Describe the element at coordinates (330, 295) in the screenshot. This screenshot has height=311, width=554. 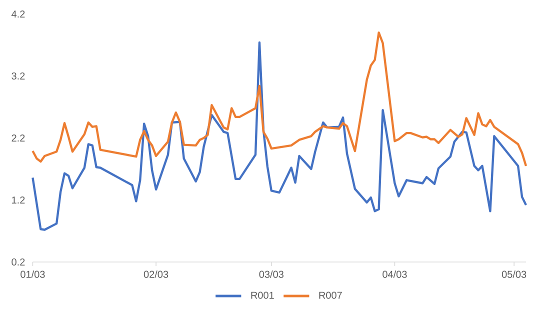
I see `legend-label: R007` at that location.